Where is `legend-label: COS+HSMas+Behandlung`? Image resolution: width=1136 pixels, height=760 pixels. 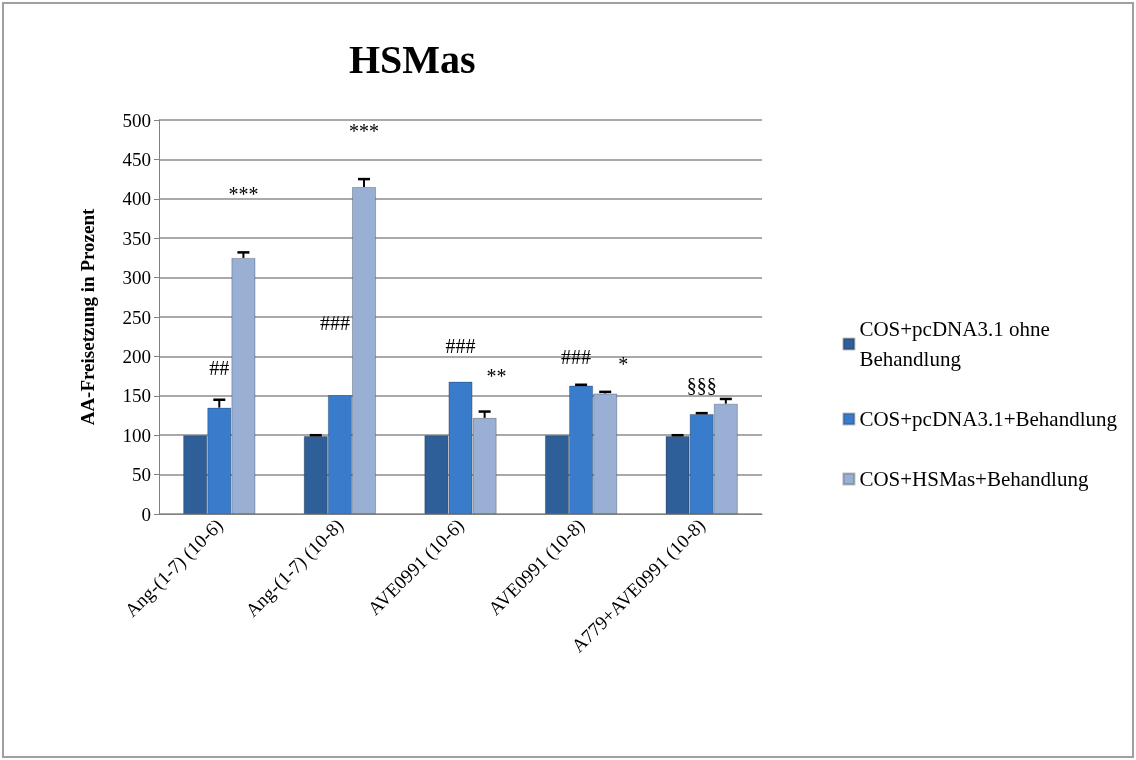
legend-label: COS+HSMas+Behandlung is located at coordinates (974, 479).